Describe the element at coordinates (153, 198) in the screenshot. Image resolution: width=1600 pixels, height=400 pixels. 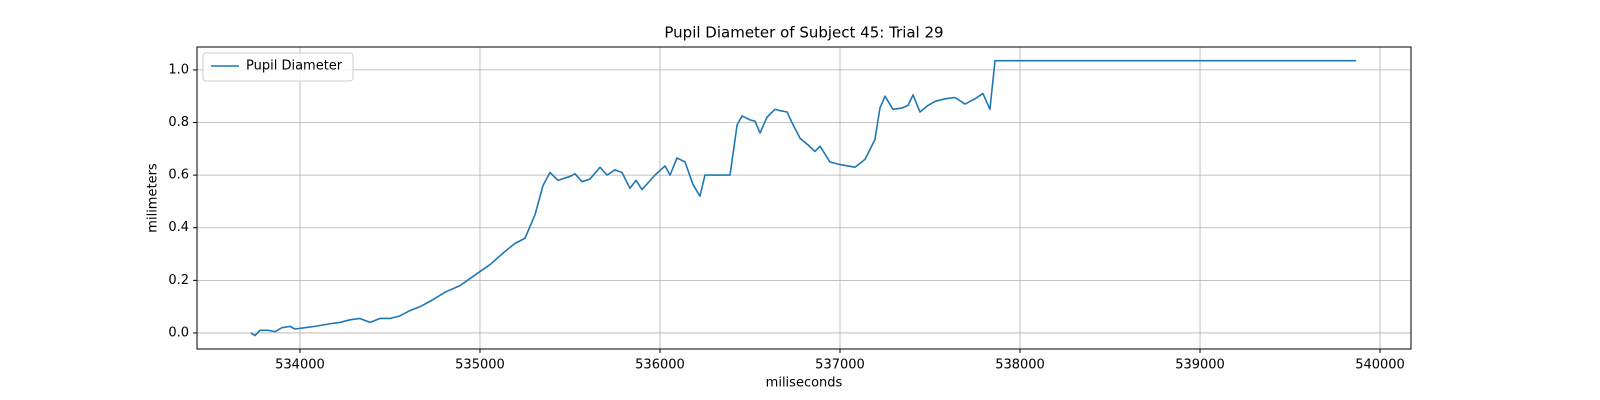
I see `y-axis-label: milimeters` at that location.